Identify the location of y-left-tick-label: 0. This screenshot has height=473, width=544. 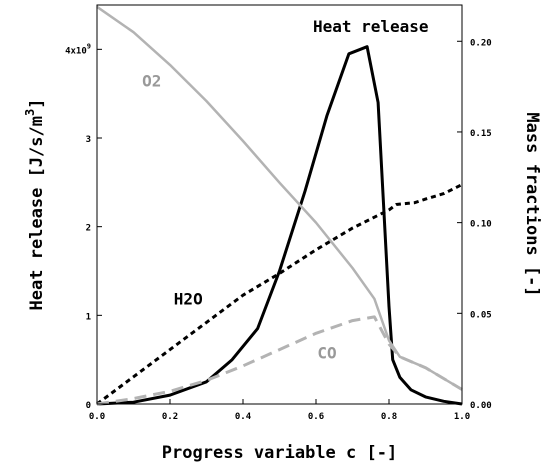
(88, 406).